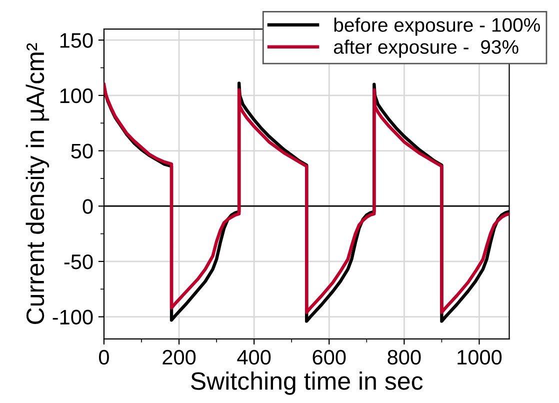  What do you see at coordinates (254, 357) in the screenshot?
I see `x-tick-label: 400` at bounding box center [254, 357].